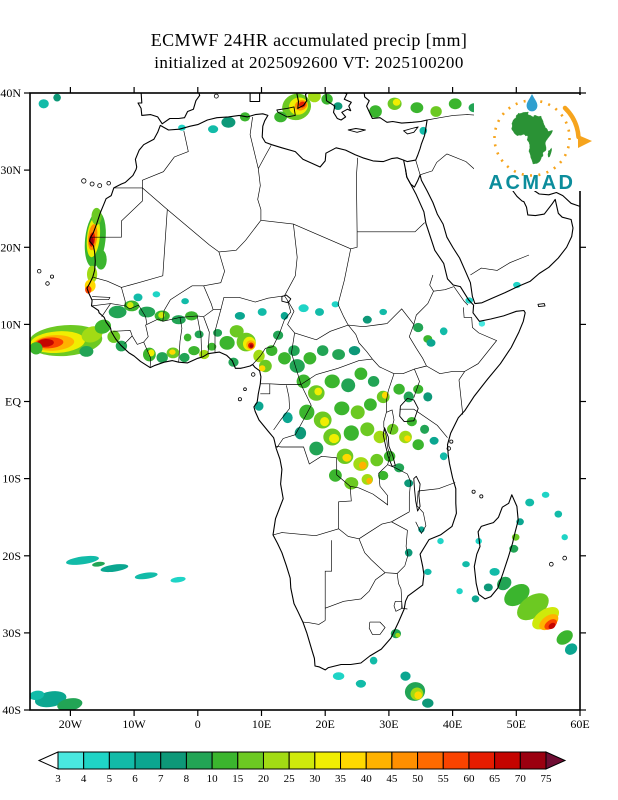 The height and width of the screenshot is (800, 618). Describe the element at coordinates (309, 62) in the screenshot. I see `map-subtitle: initialized at 2025092600 VT: 2025100200` at that location.